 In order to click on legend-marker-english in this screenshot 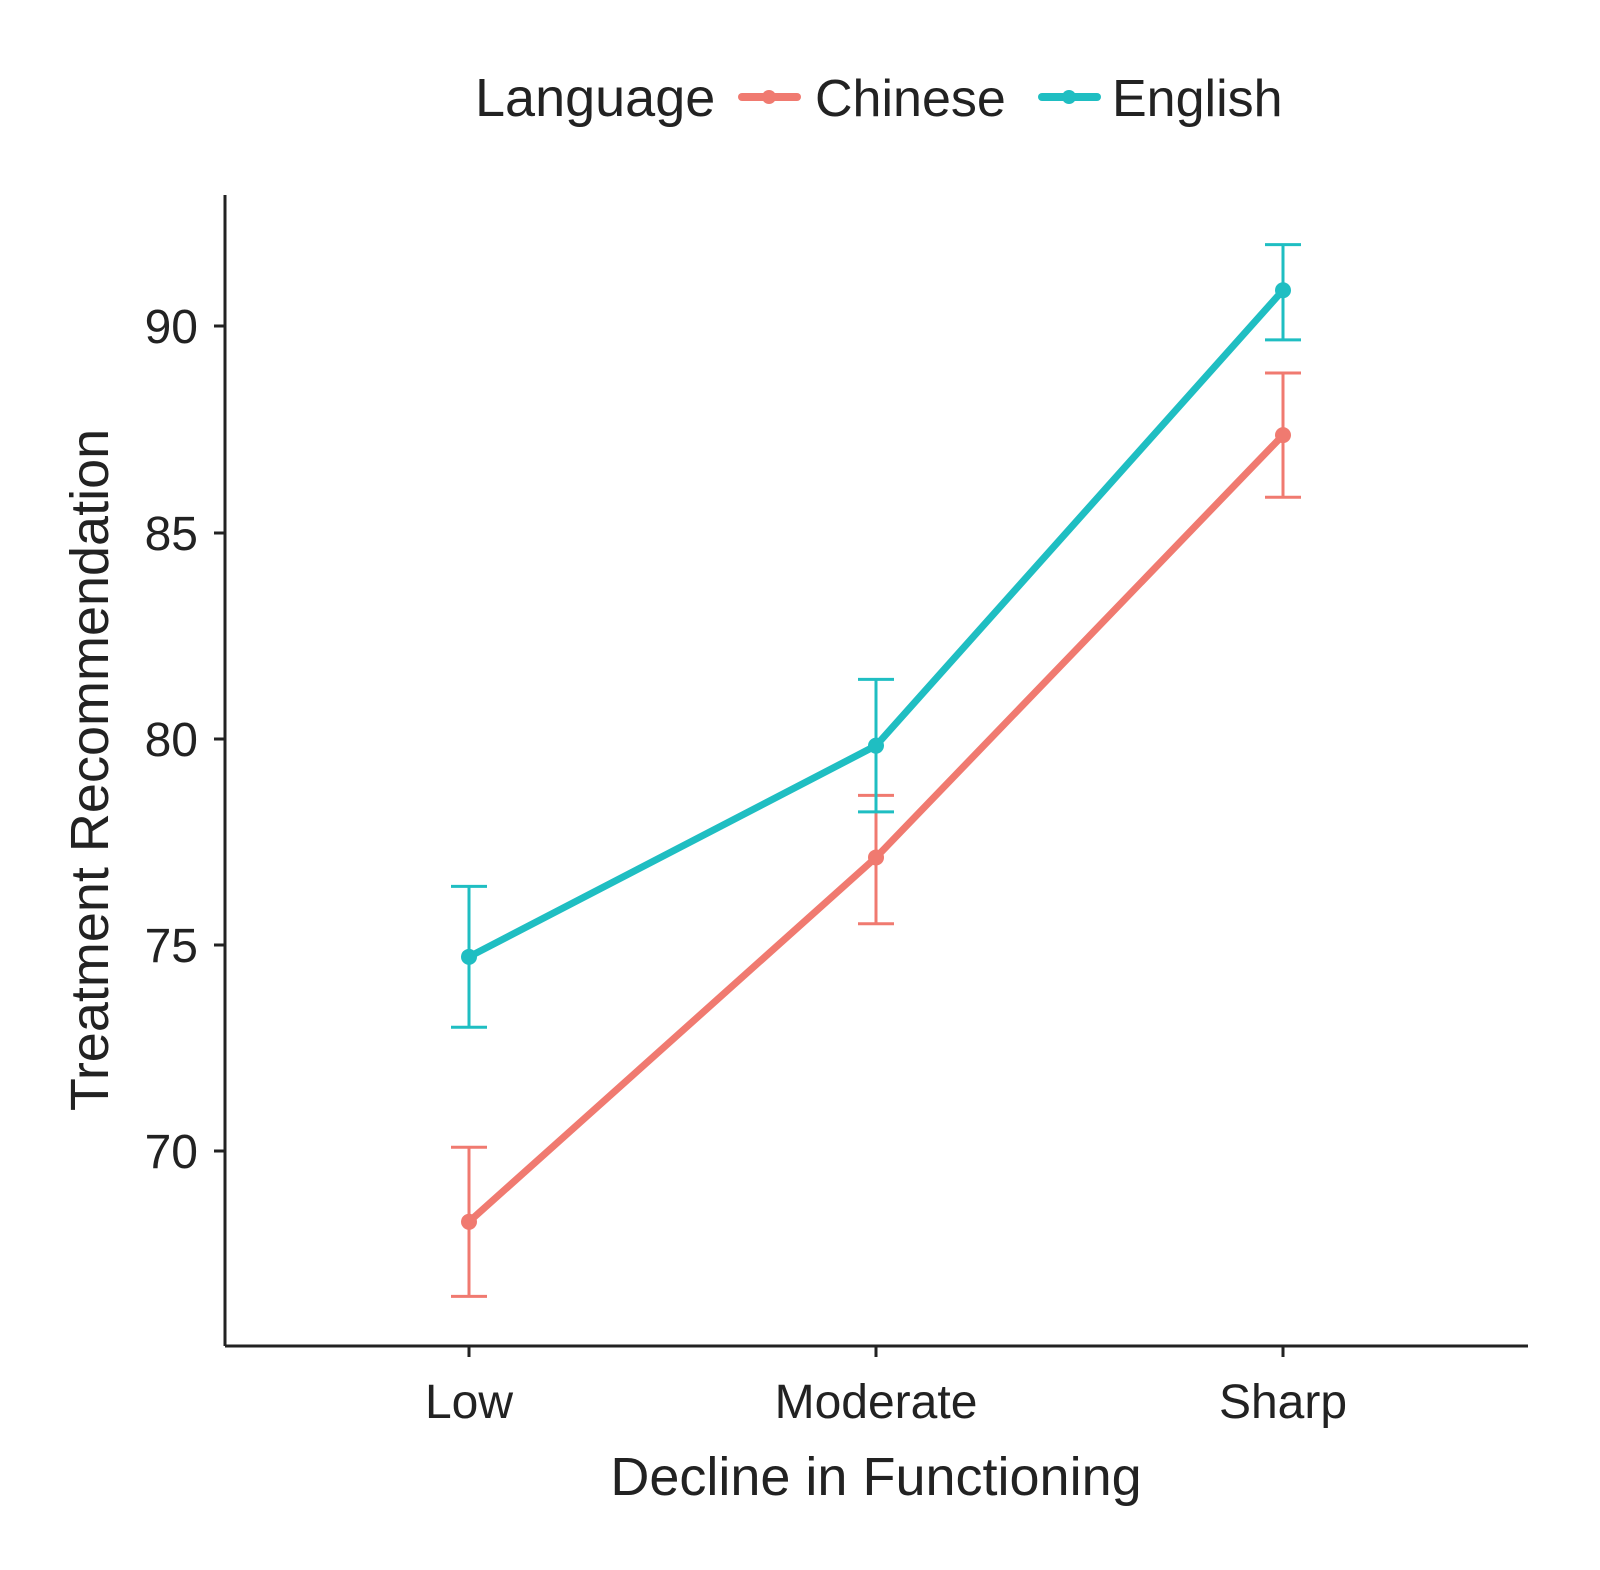, I will do `click(1069, 97)`.